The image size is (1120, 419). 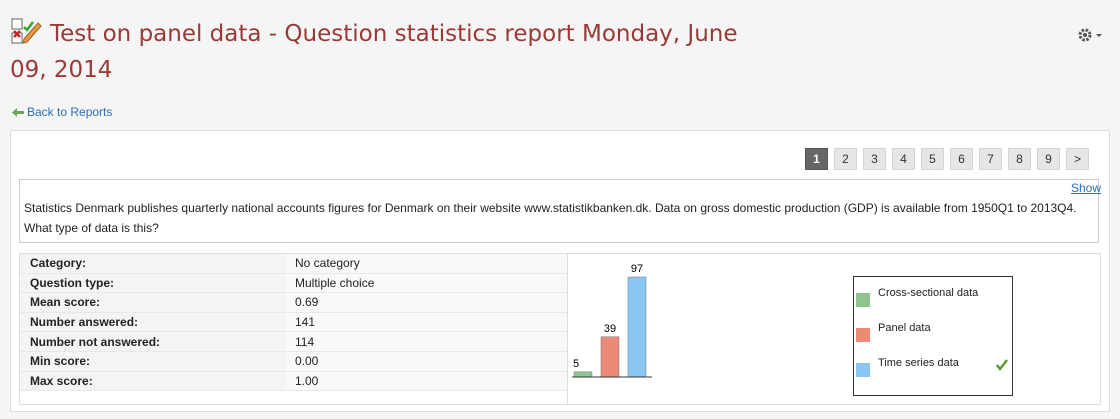 I want to click on stats-row: Number not answered: 114, so click(x=293, y=341).